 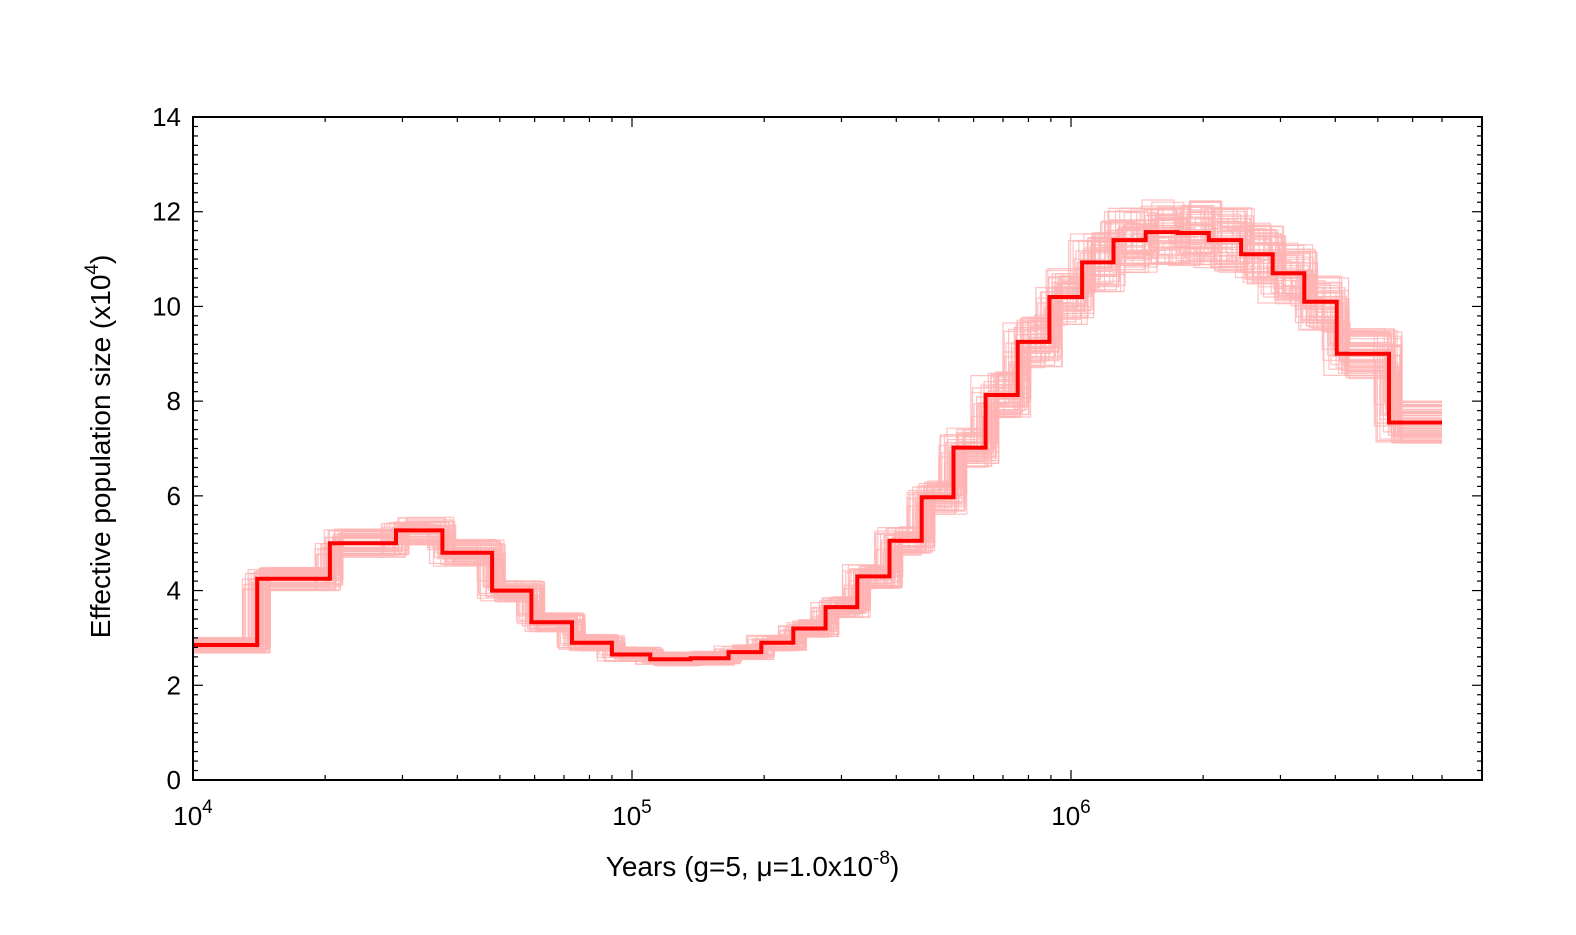 I want to click on x-tick-label: 10⁴, so click(x=193, y=814).